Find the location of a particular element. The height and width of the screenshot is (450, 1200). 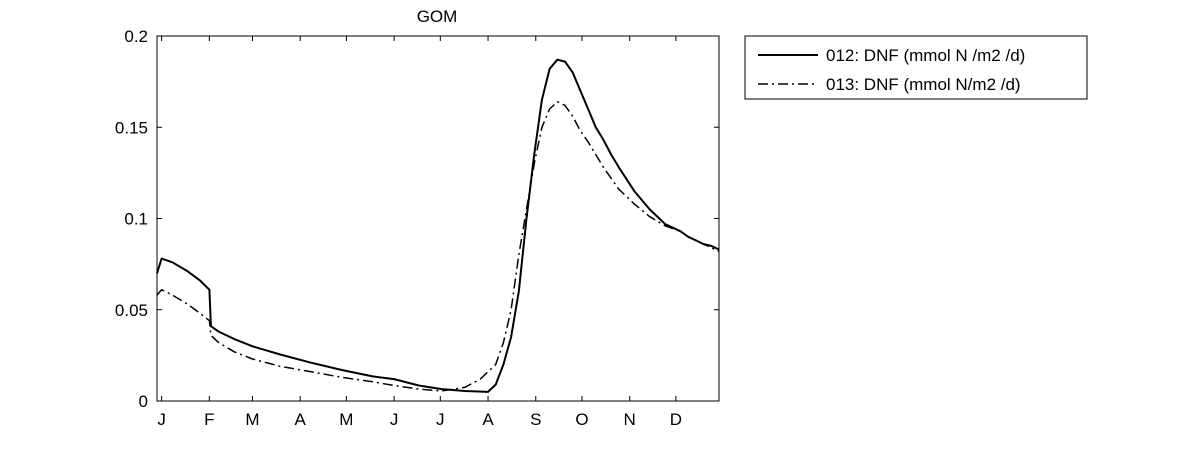

legend-box is located at coordinates (916, 67).